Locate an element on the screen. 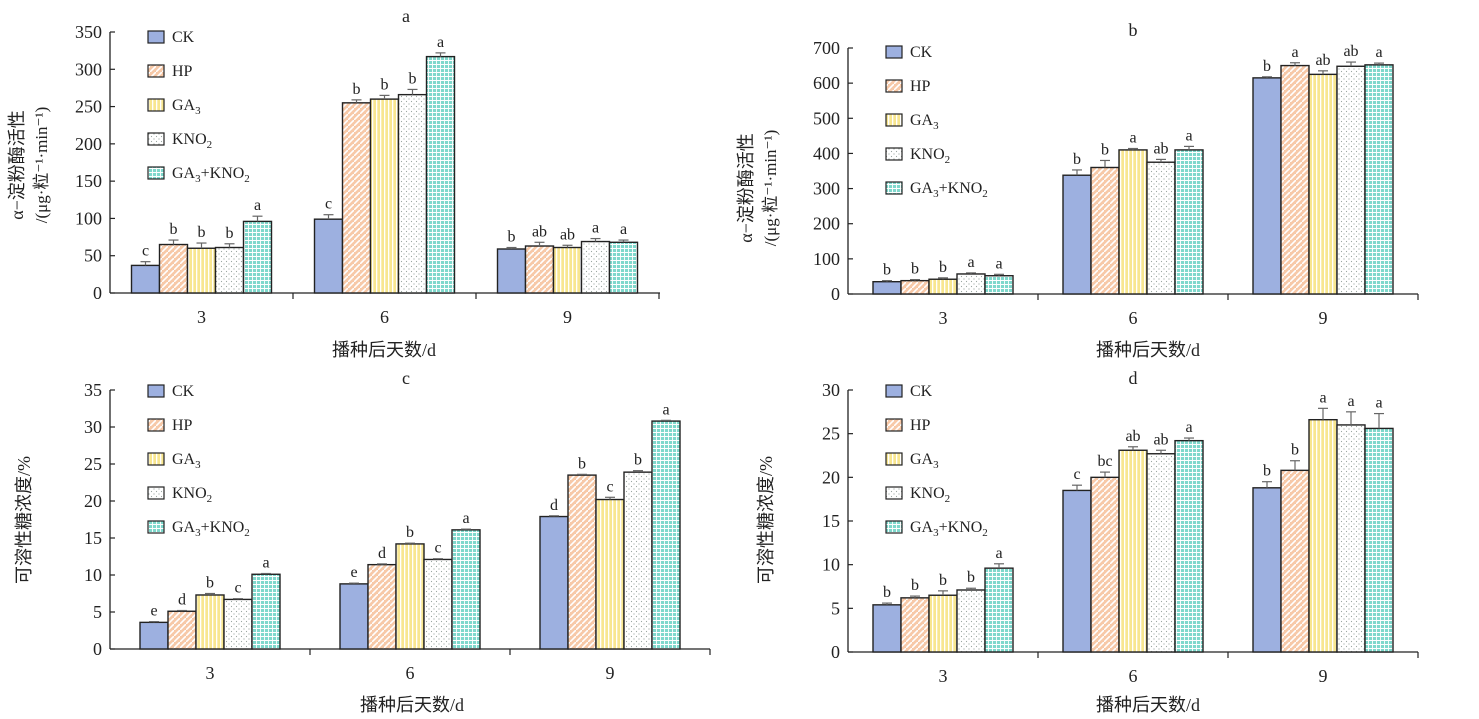 Image resolution: width=1479 pixels, height=719 pixels. legend-swatch-ga3-kno2 is located at coordinates (156, 527).